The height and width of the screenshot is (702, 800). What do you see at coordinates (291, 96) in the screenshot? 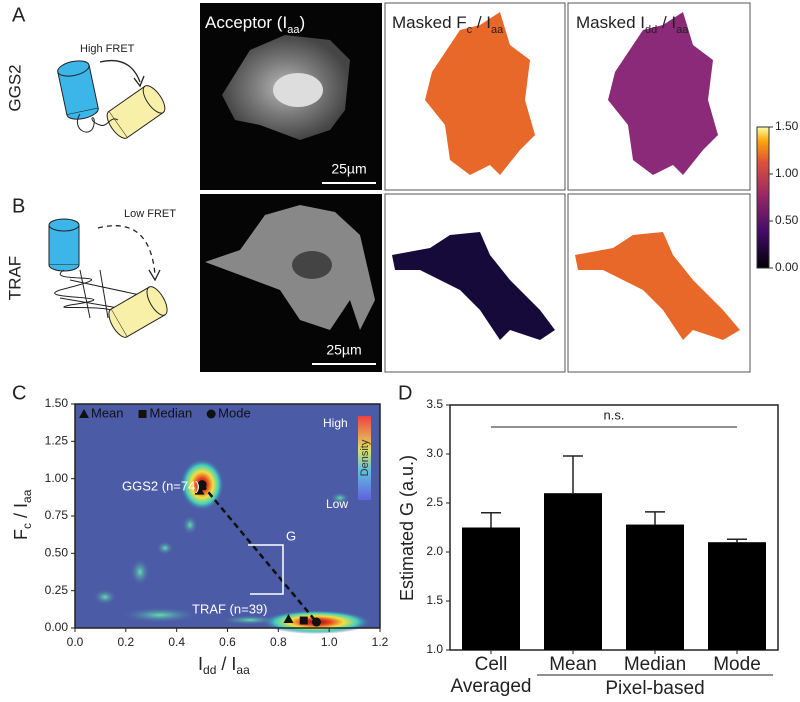
I see `acceptor-image: 25µm Acceptor (Iaa)` at bounding box center [291, 96].